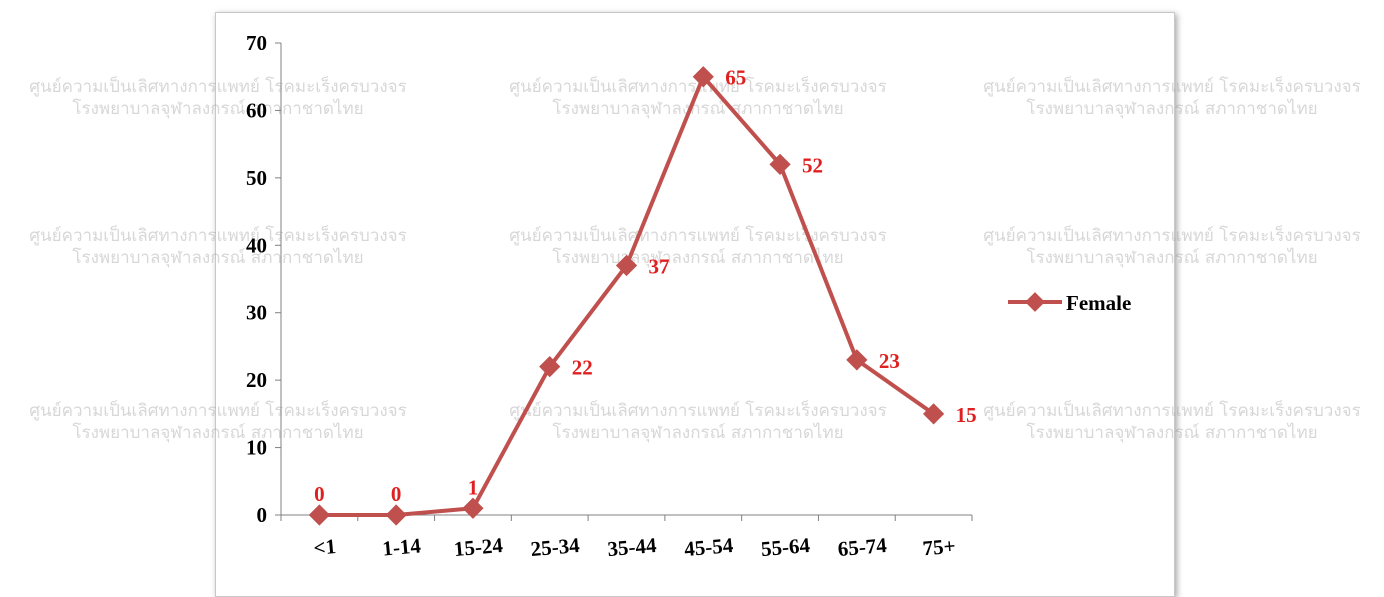  I want to click on legend: Female, so click(1069, 303).